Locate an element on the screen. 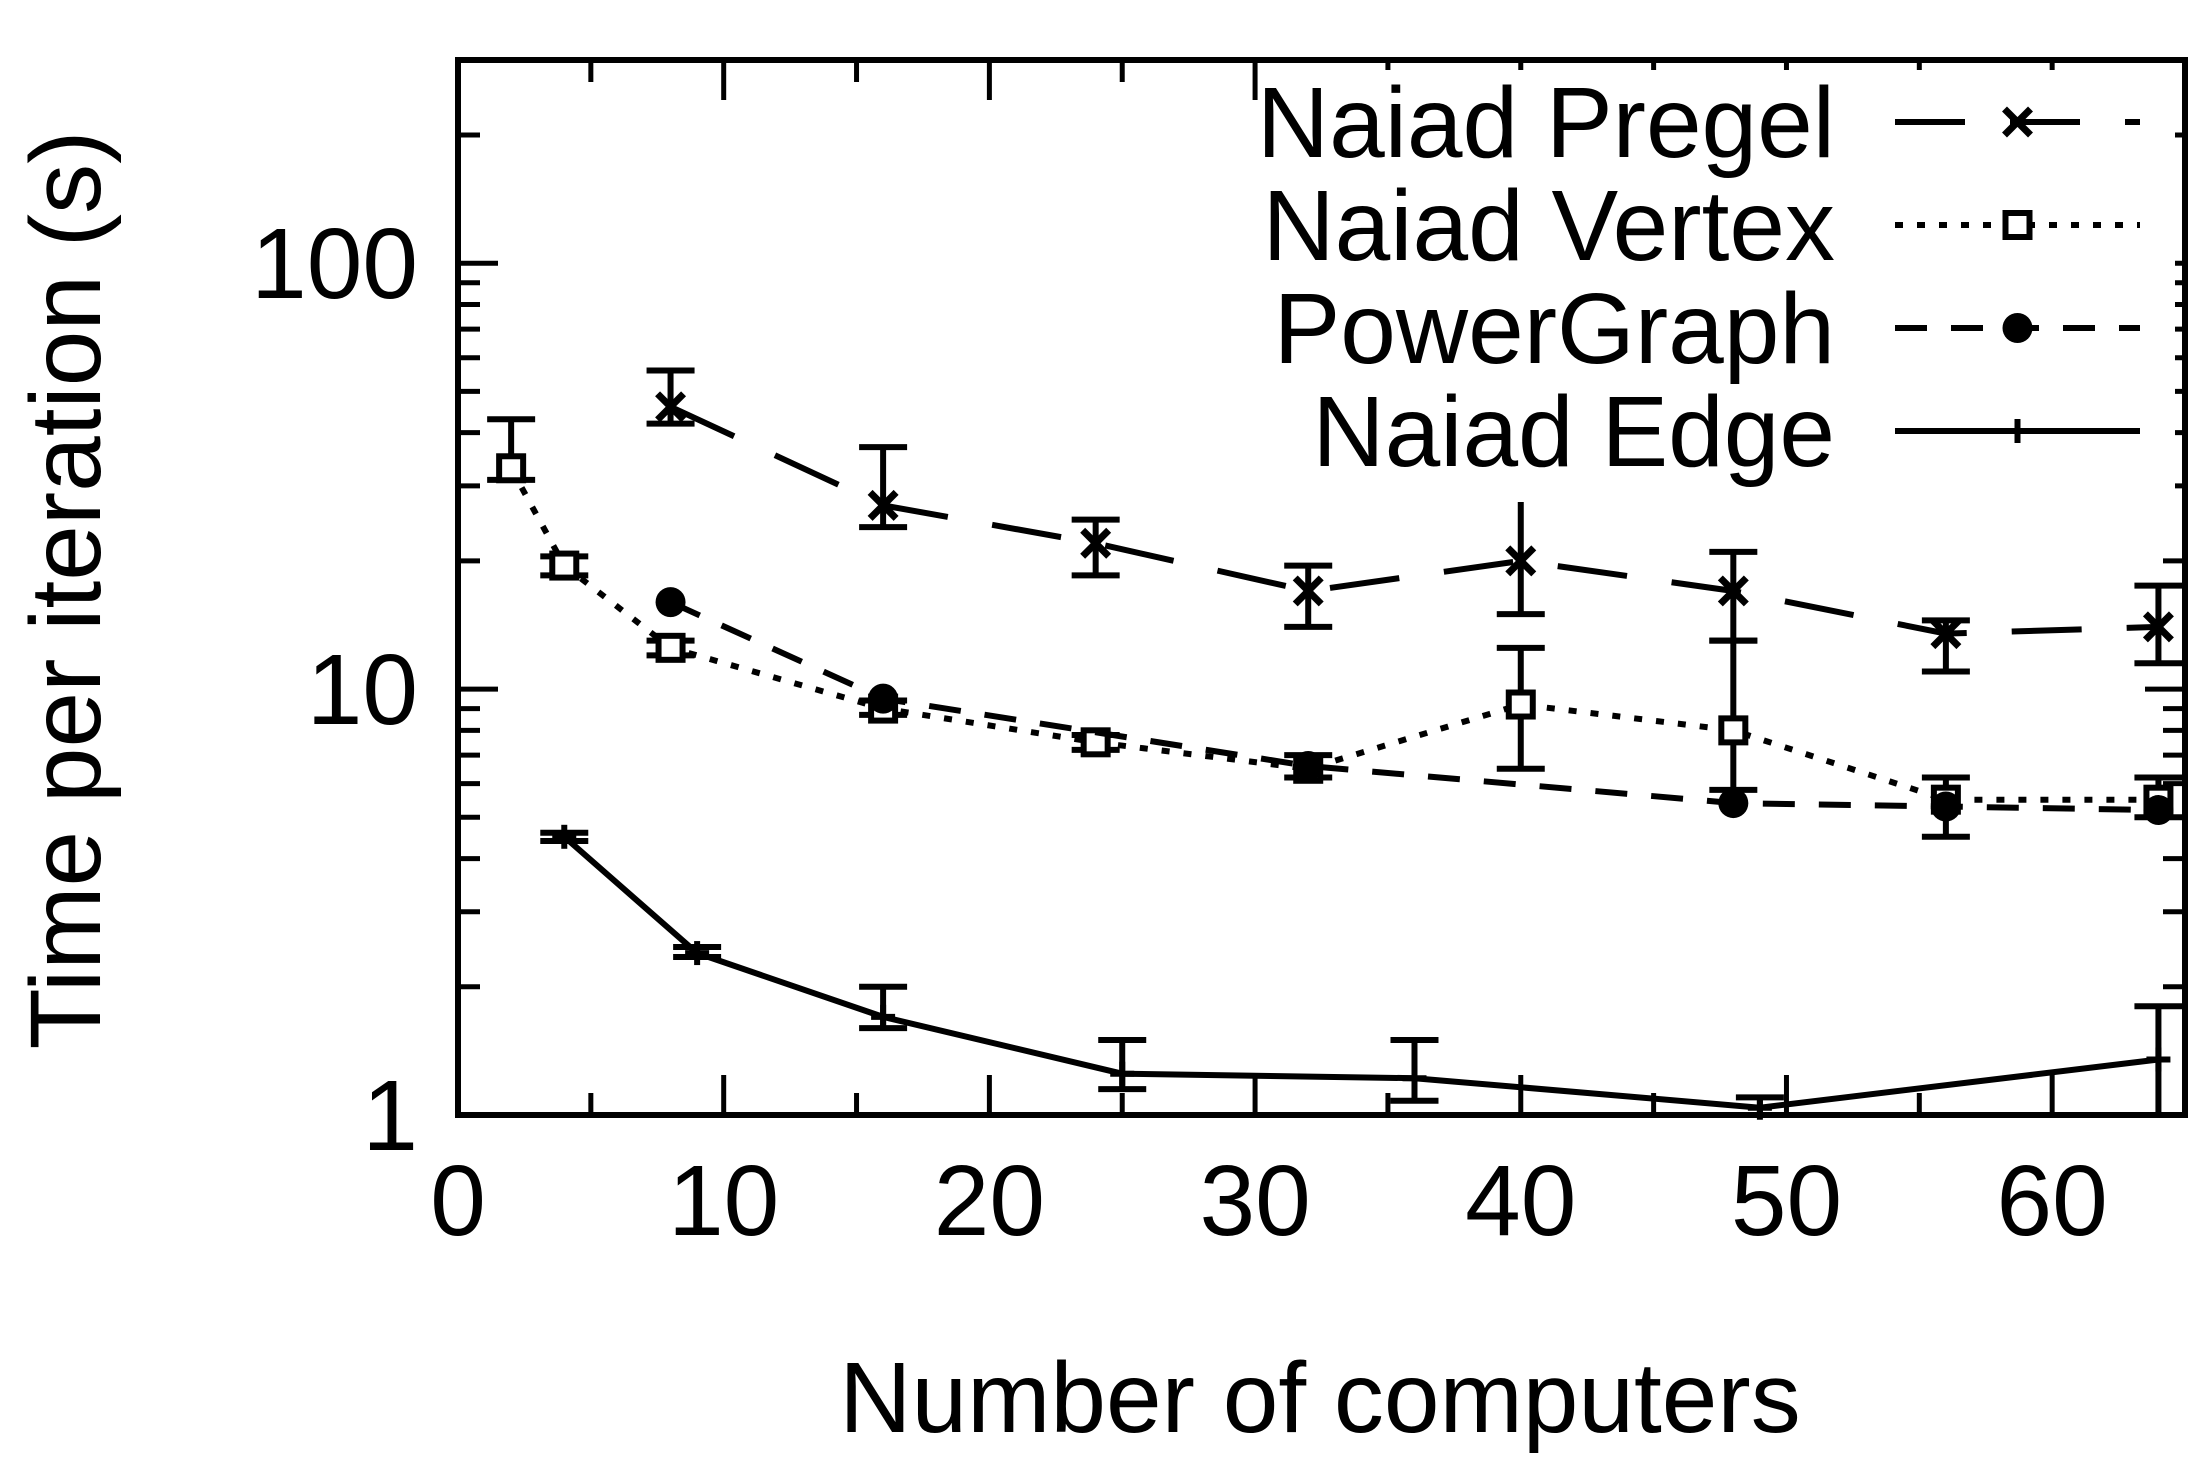 Image resolution: width=2212 pixels, height=1462 pixels. x-tick-label: 0 is located at coordinates (458, 1201).